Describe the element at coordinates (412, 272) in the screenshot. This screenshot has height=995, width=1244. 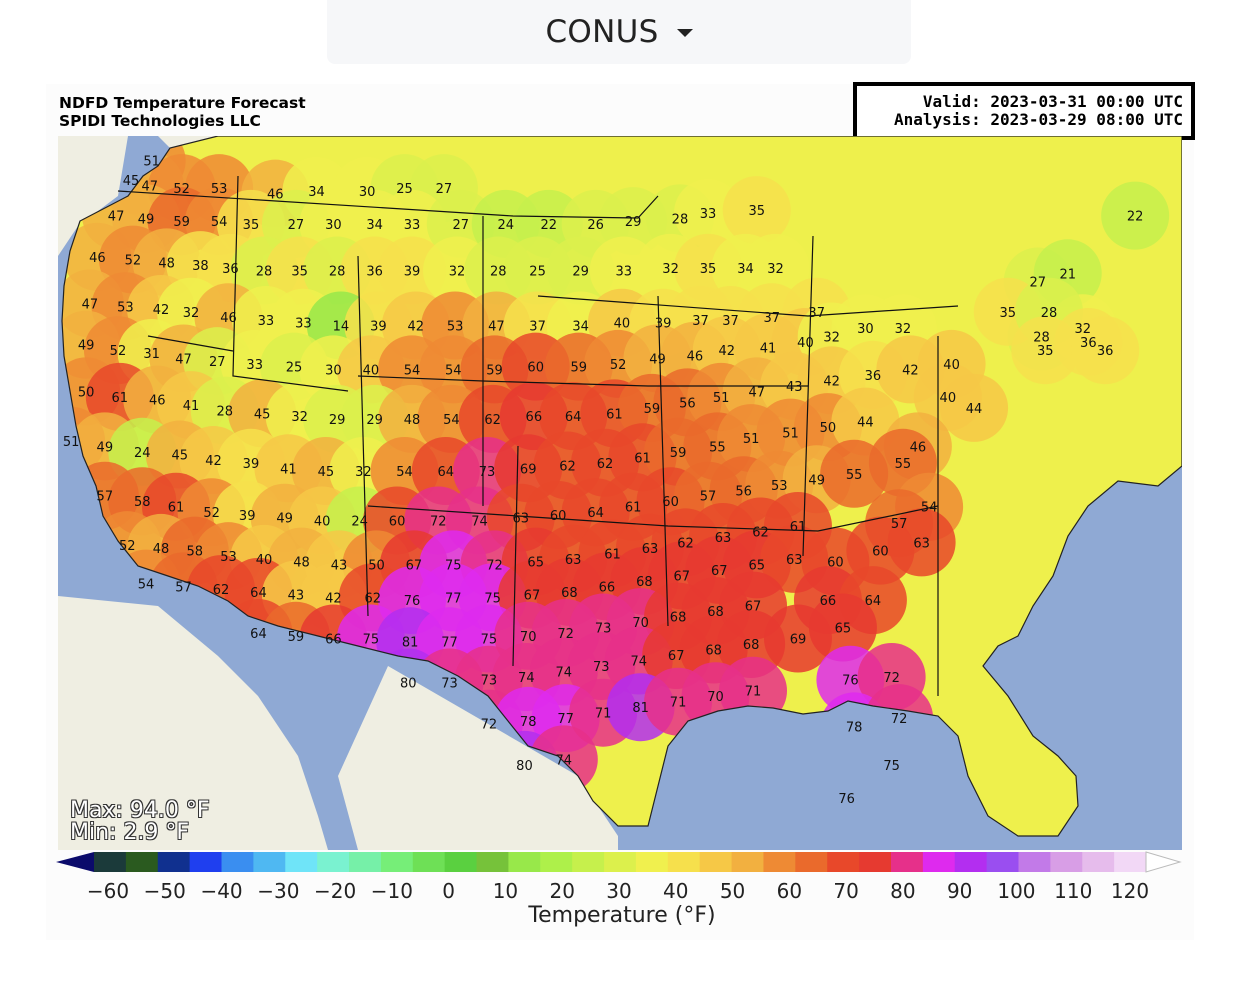
I see `station-temp-label: 39` at that location.